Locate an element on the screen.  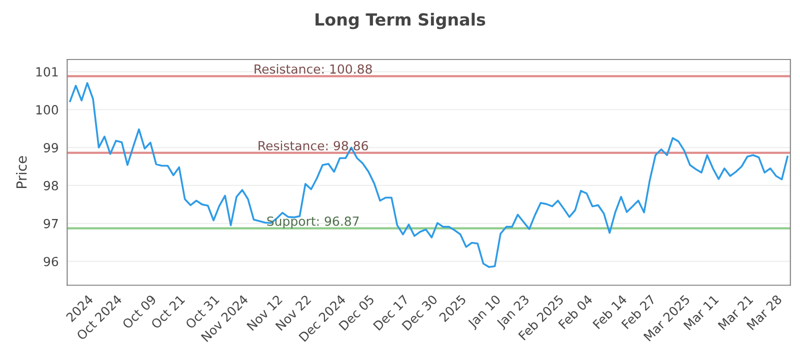
y-tick-label: 101 is located at coordinates (47, 72).